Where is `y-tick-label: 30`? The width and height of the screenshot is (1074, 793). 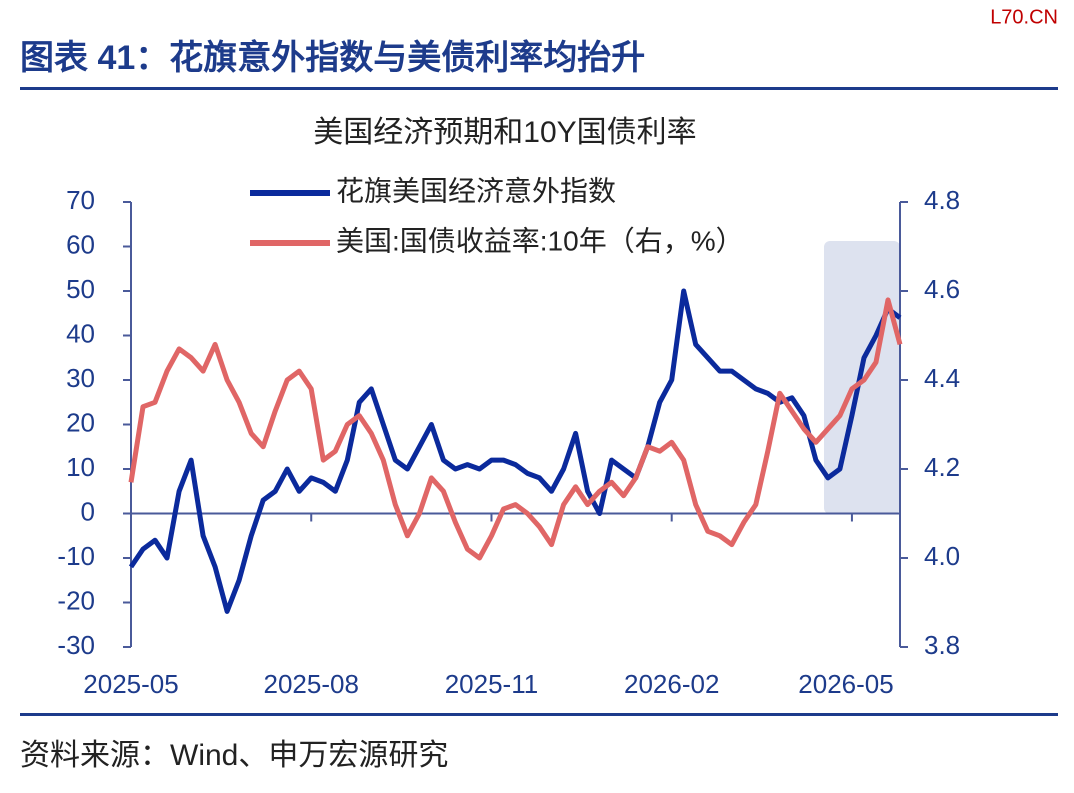
y-tick-label: 30 is located at coordinates (80, 378).